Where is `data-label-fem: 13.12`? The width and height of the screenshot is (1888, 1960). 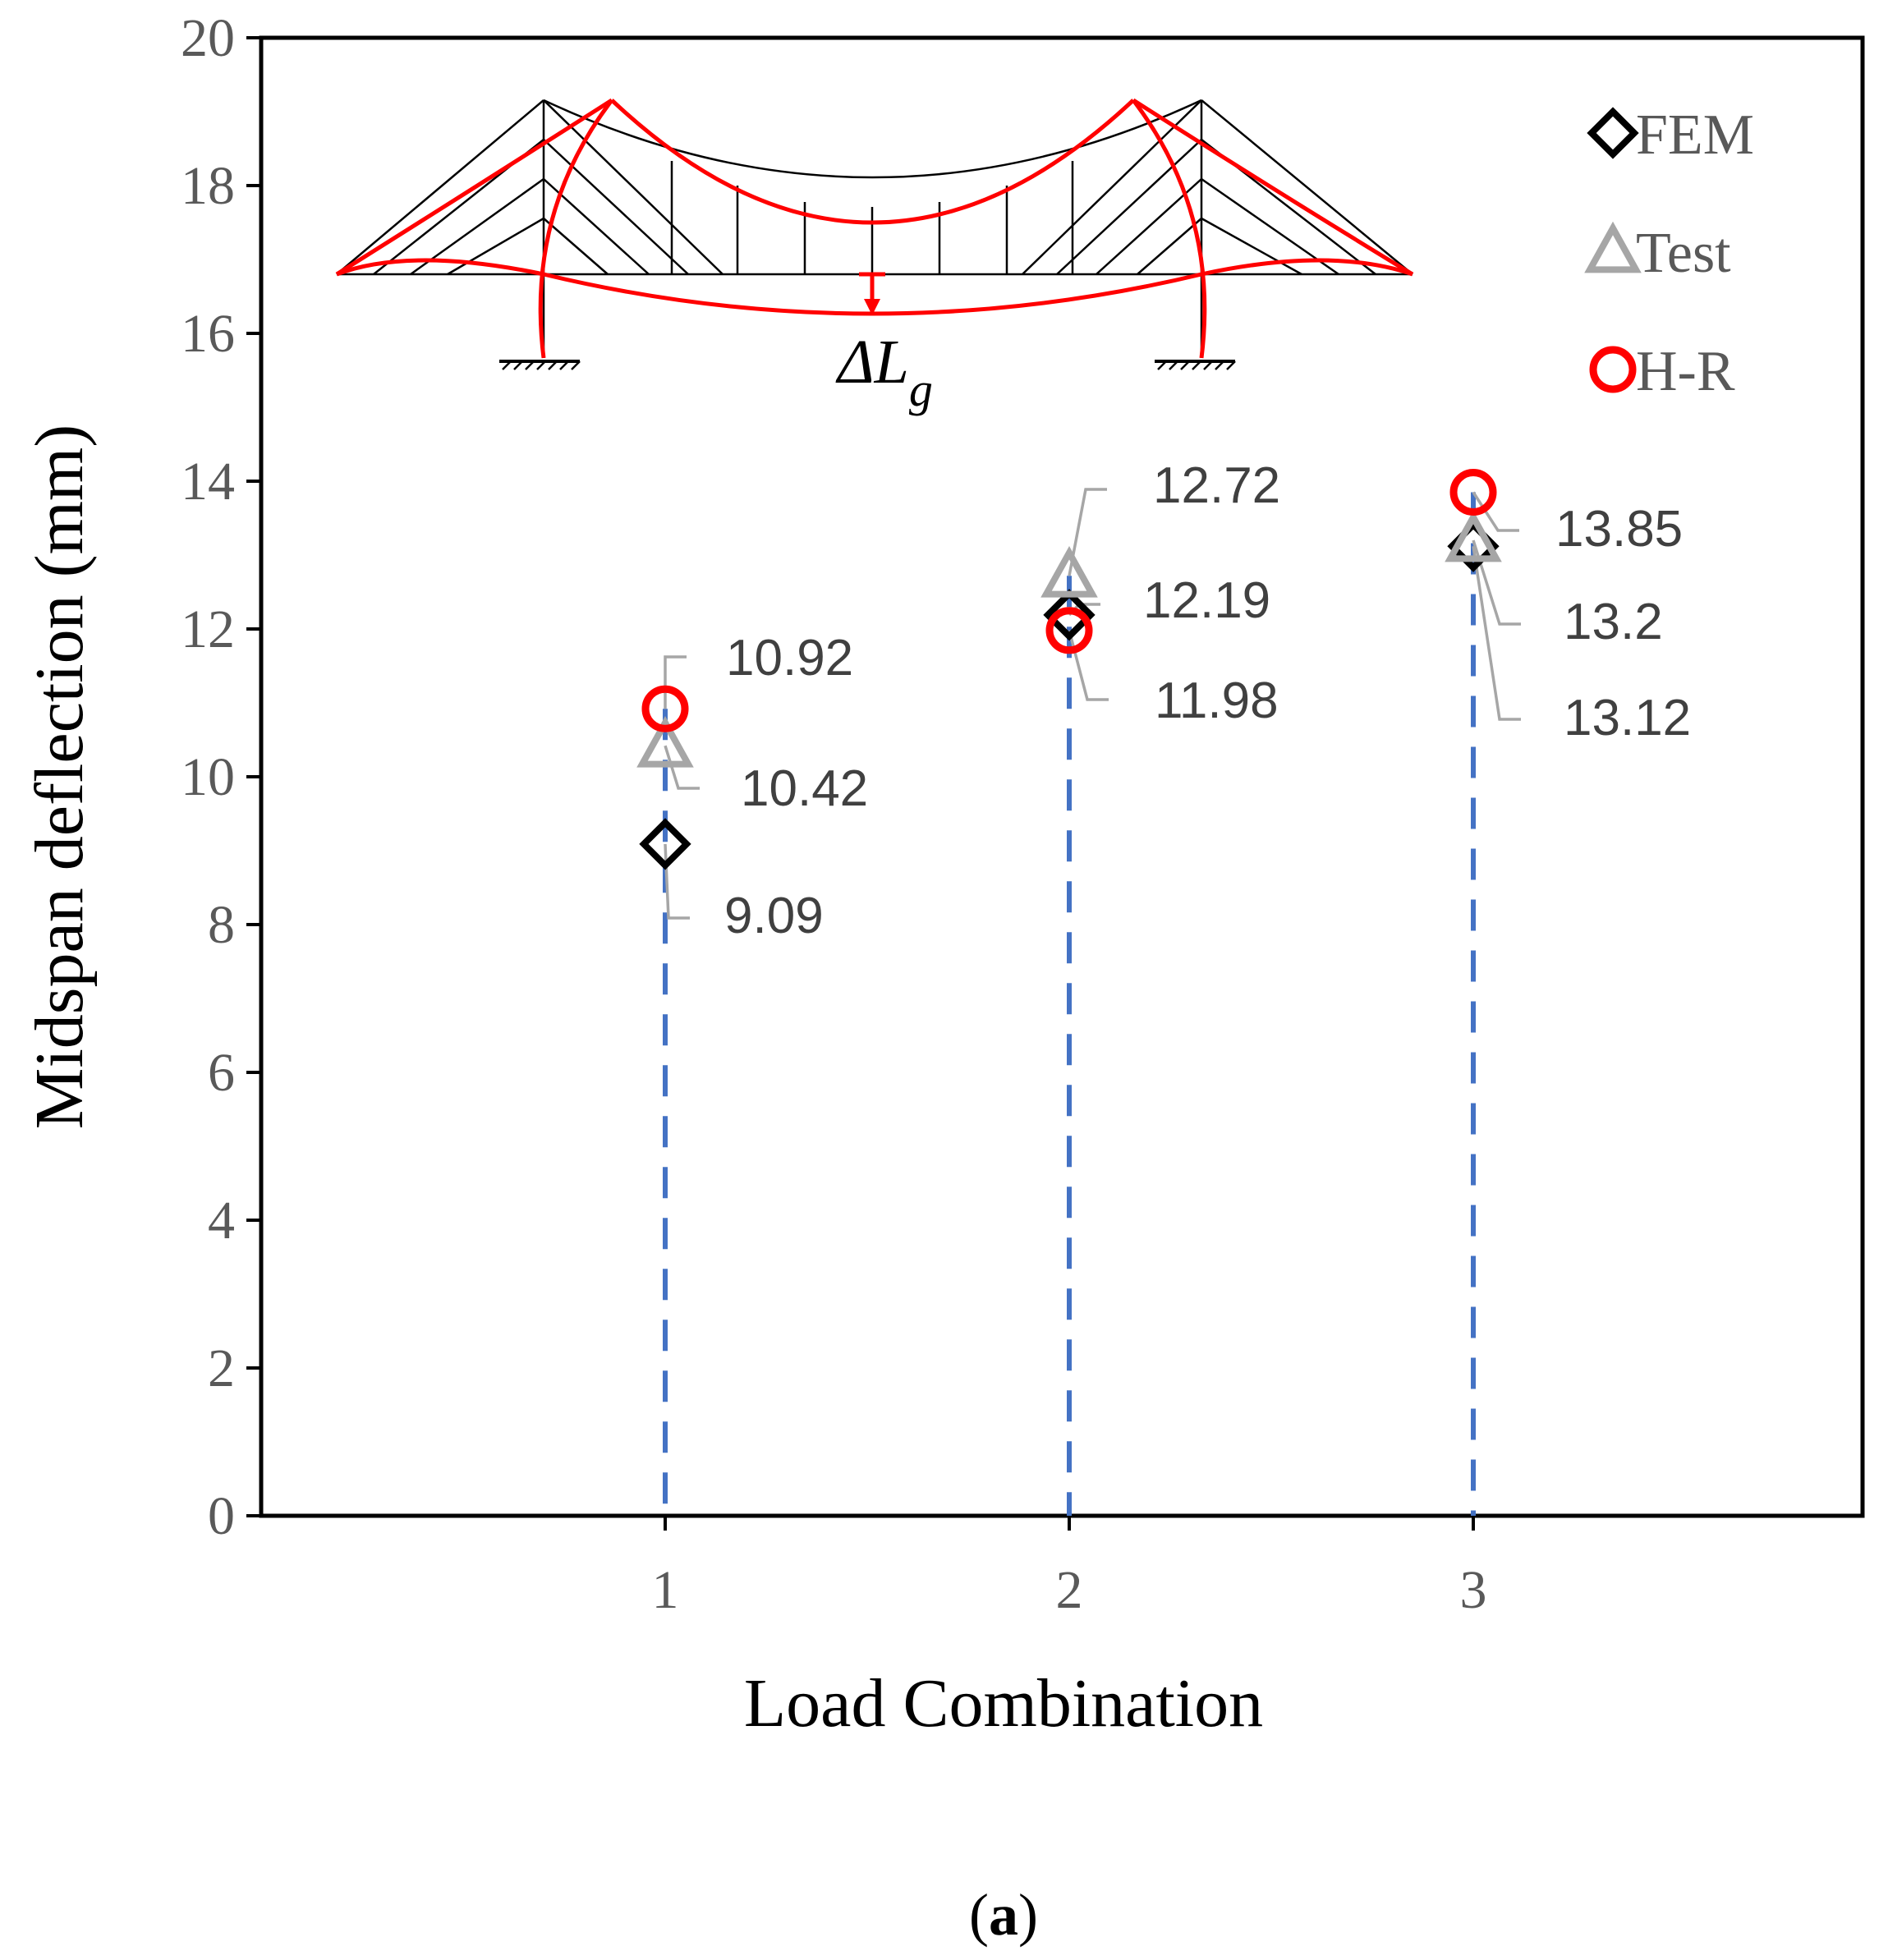
data-label-fem: 13.12 is located at coordinates (1627, 718).